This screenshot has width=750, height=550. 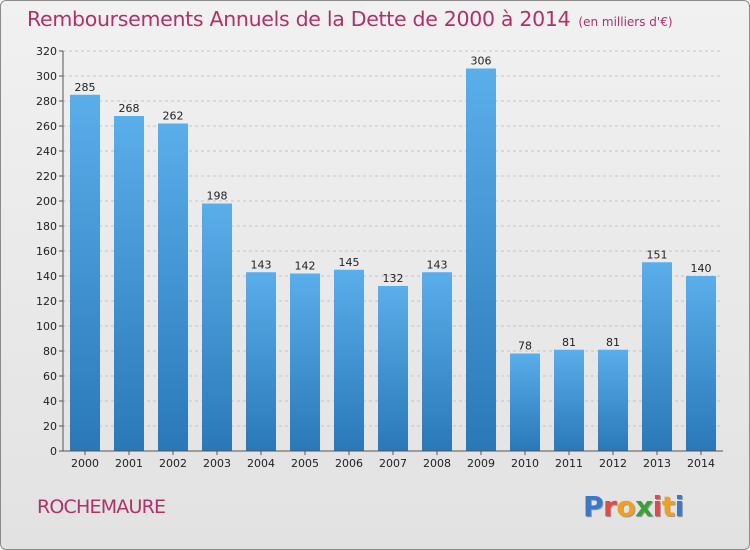 What do you see at coordinates (393, 368) in the screenshot?
I see `bar-2007` at bounding box center [393, 368].